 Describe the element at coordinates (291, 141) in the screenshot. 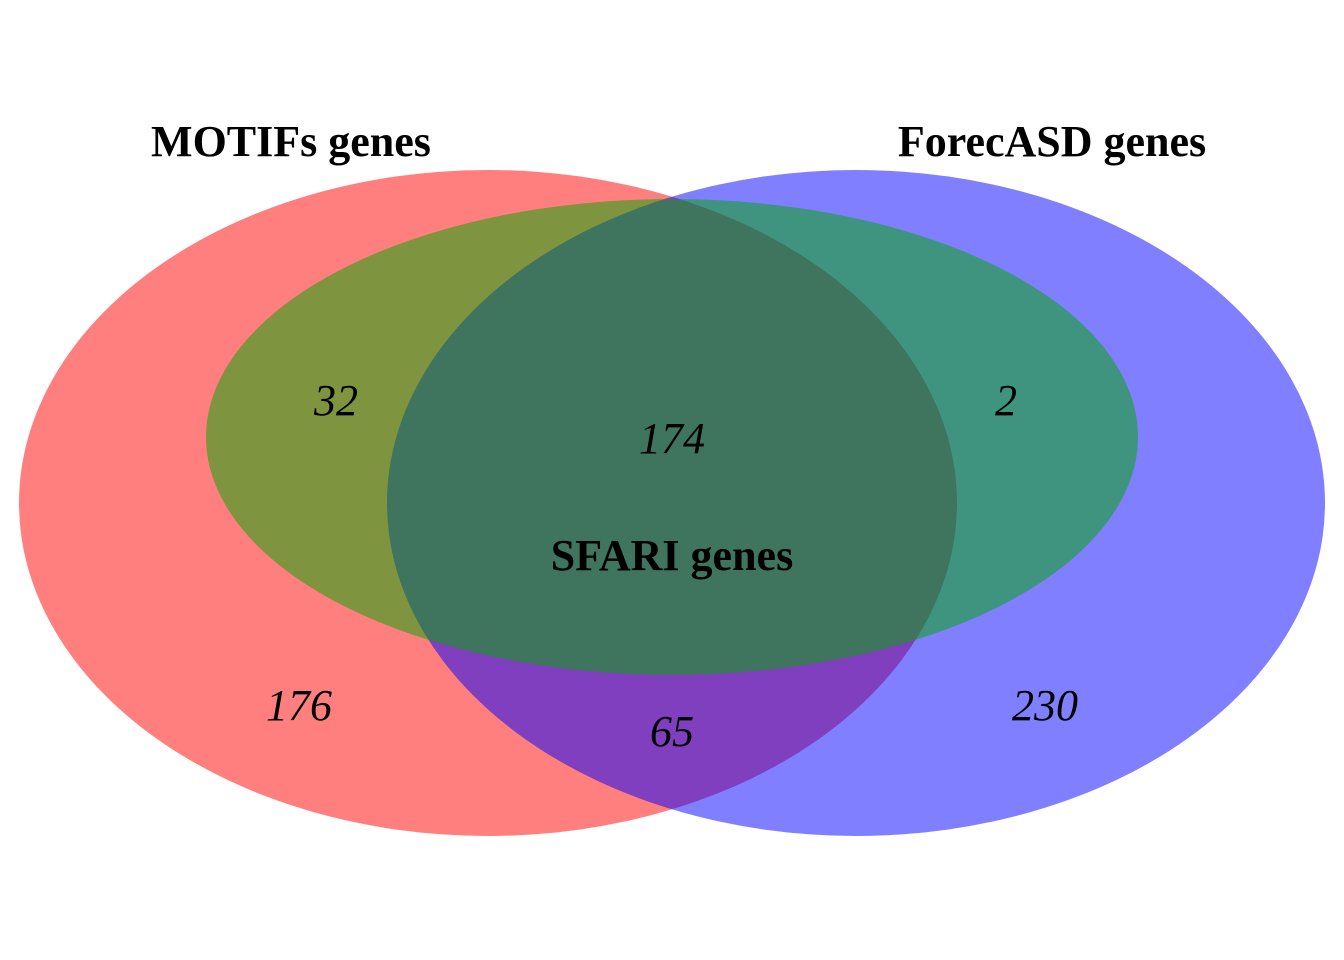

I see `motifs-set-label: MOTIFs genes` at that location.